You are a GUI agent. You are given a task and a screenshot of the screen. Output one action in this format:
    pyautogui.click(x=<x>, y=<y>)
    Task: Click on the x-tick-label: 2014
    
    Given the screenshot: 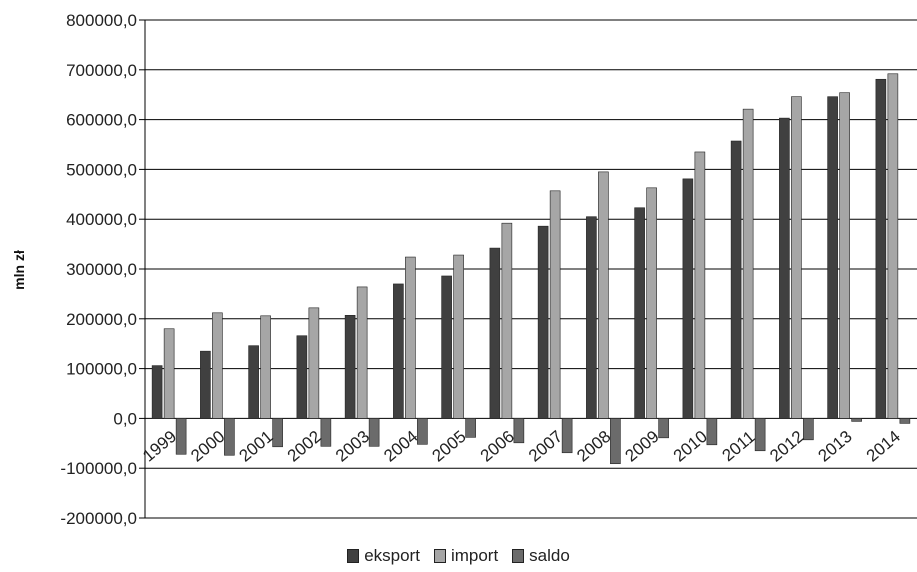 What is the action you would take?
    pyautogui.click(x=883, y=446)
    